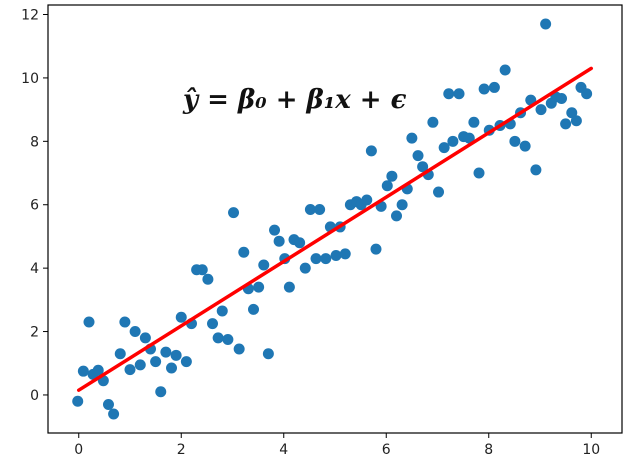 The image size is (634, 462). I want to click on y-tick-label-6: 6, so click(34, 206).